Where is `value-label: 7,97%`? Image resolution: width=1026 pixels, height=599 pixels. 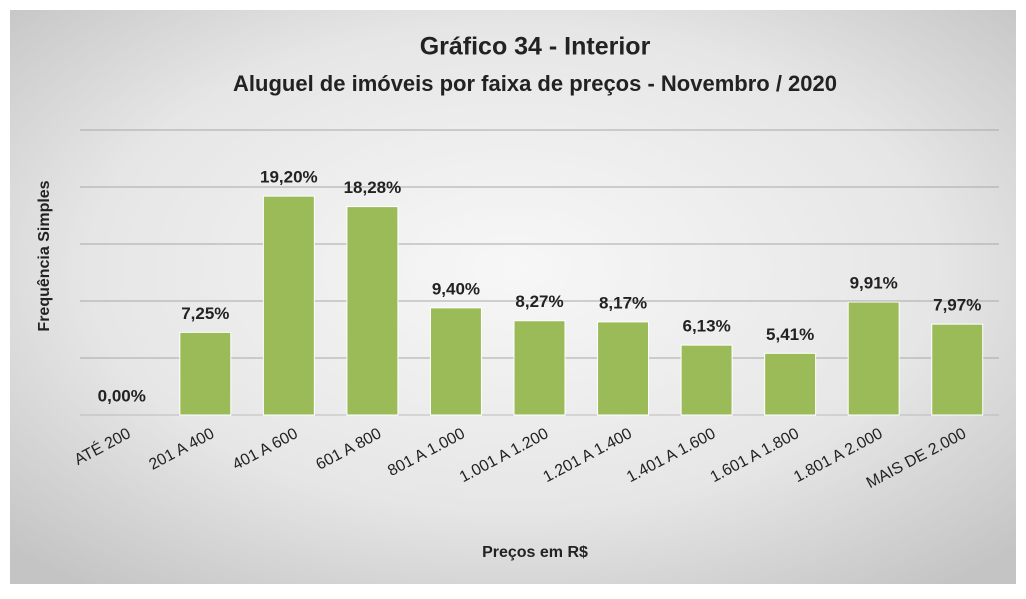
value-label: 7,97% is located at coordinates (957, 305).